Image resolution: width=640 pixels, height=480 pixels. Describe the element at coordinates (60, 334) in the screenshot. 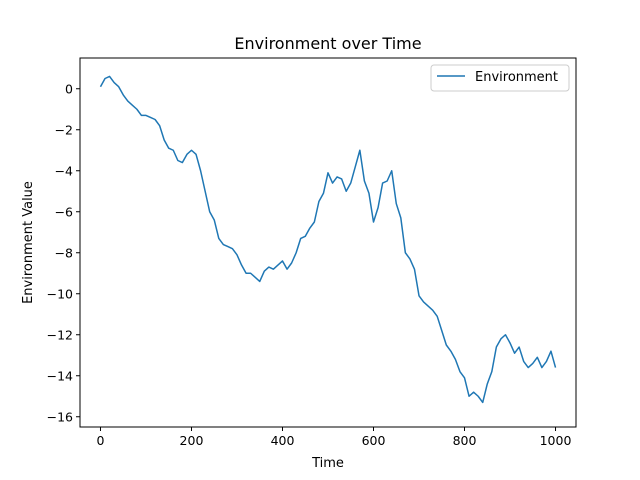

I see `y-tick-label: −12` at that location.